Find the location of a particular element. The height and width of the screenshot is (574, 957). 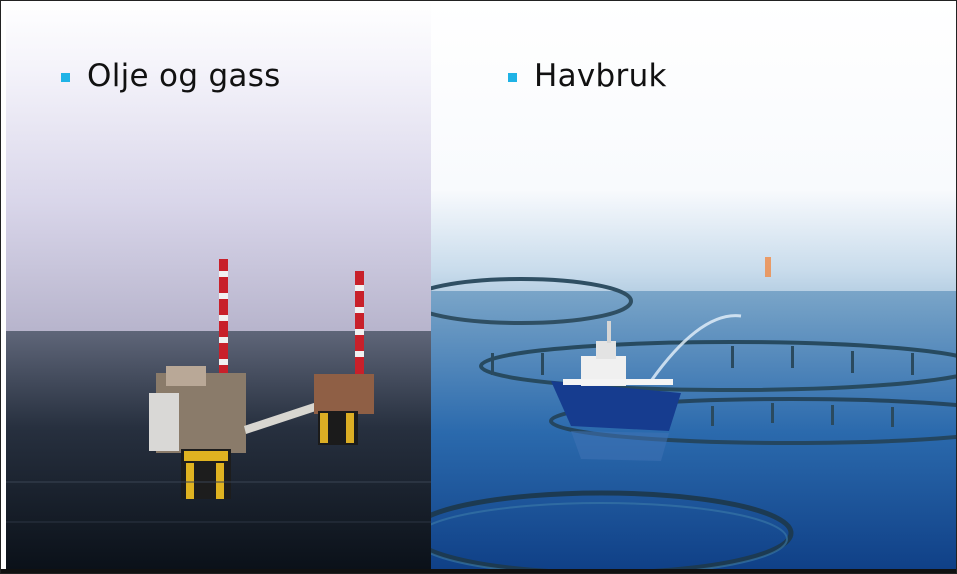

bullet-aquaculture: Havbruk is located at coordinates (587, 76).